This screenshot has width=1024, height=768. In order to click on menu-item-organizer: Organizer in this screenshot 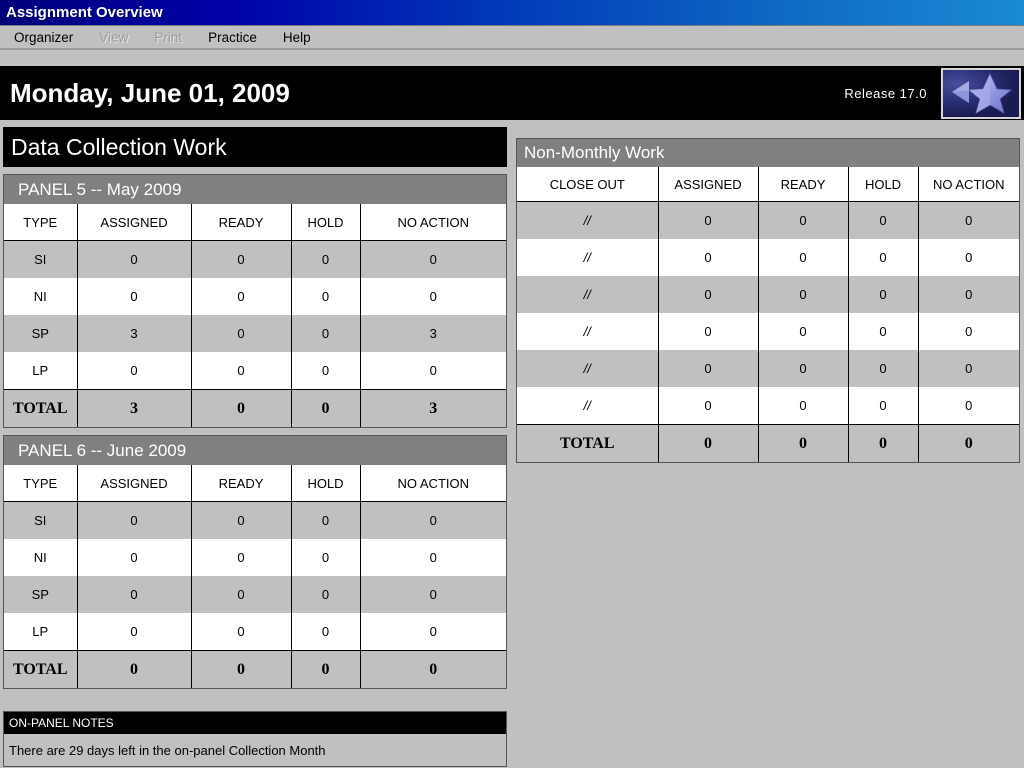, I will do `click(44, 37)`.